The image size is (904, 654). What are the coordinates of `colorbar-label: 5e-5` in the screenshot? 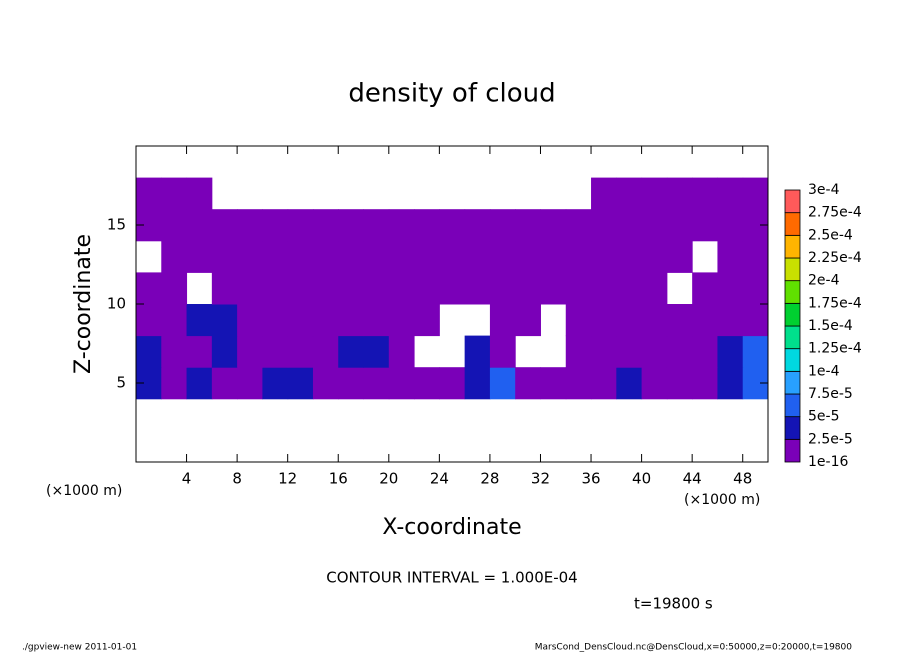 It's located at (823, 417).